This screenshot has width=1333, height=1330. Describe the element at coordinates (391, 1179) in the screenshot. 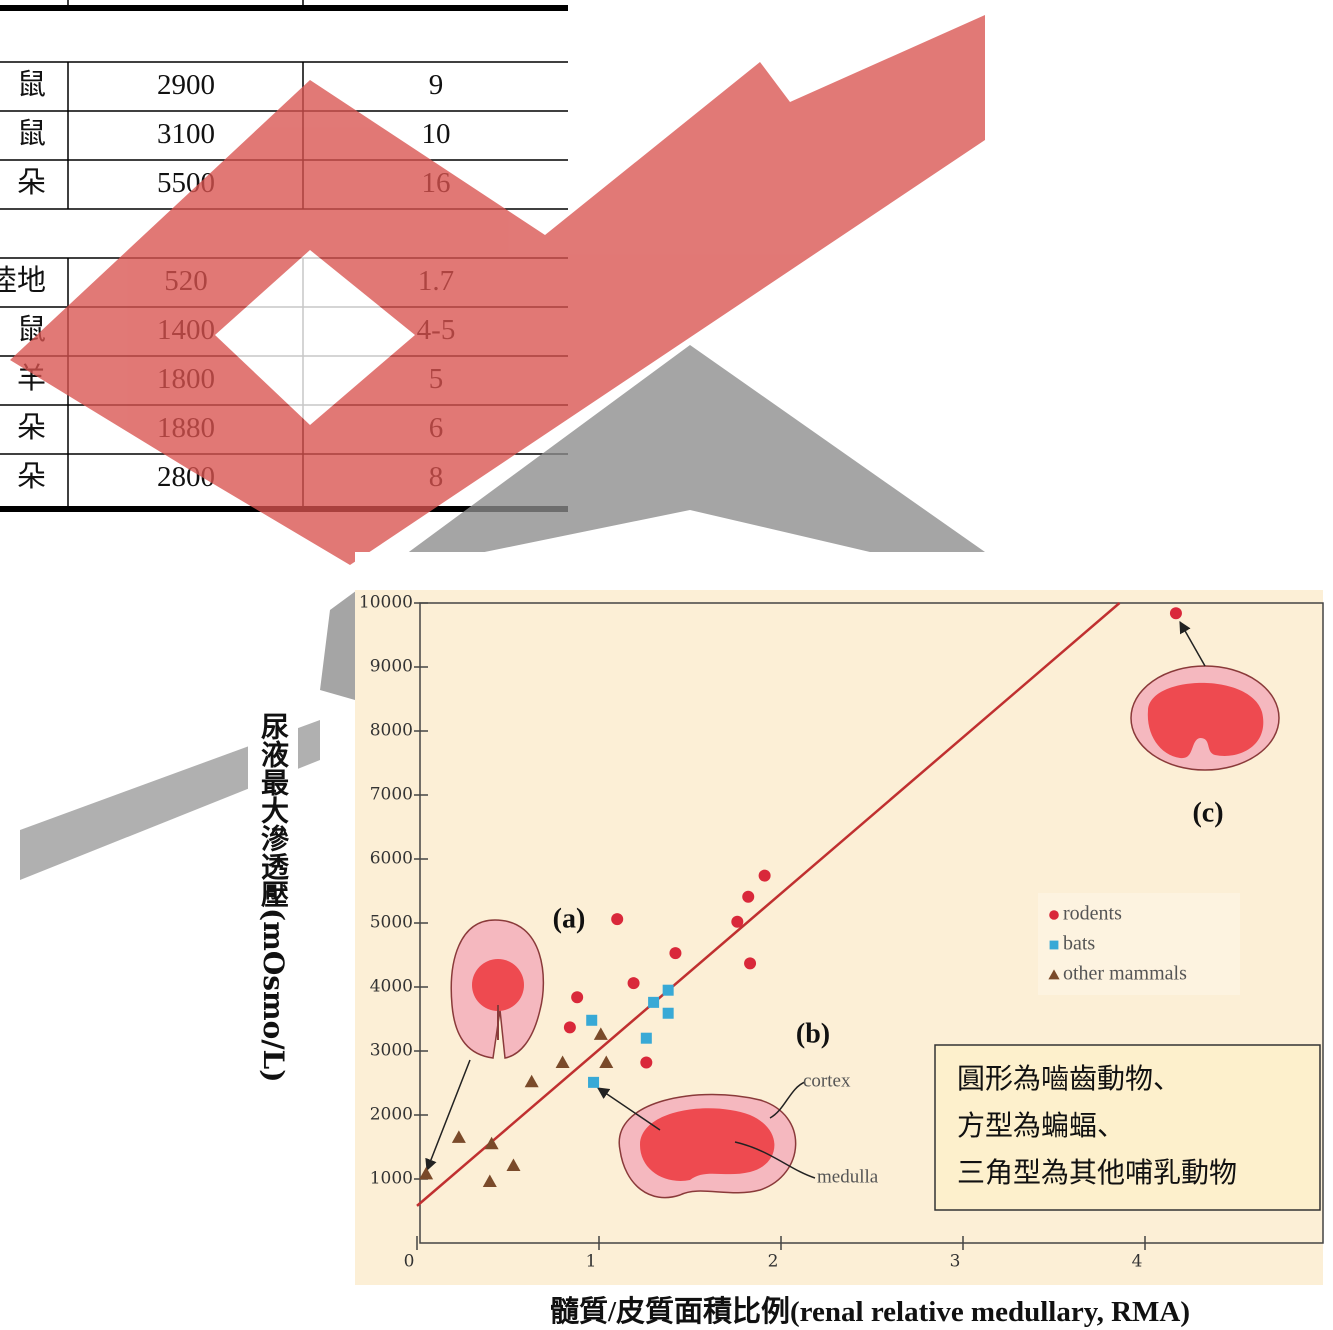

I see `y-tick-label: 1000` at that location.